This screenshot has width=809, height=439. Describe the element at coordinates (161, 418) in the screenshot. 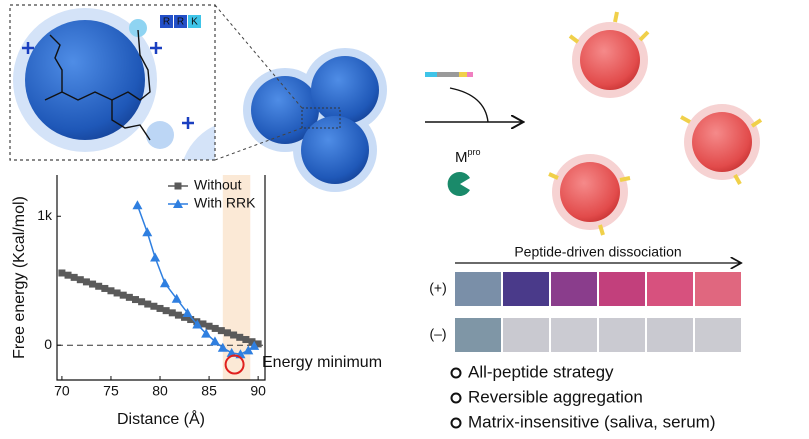

I see `x-axis-label: Distance (Å)` at that location.